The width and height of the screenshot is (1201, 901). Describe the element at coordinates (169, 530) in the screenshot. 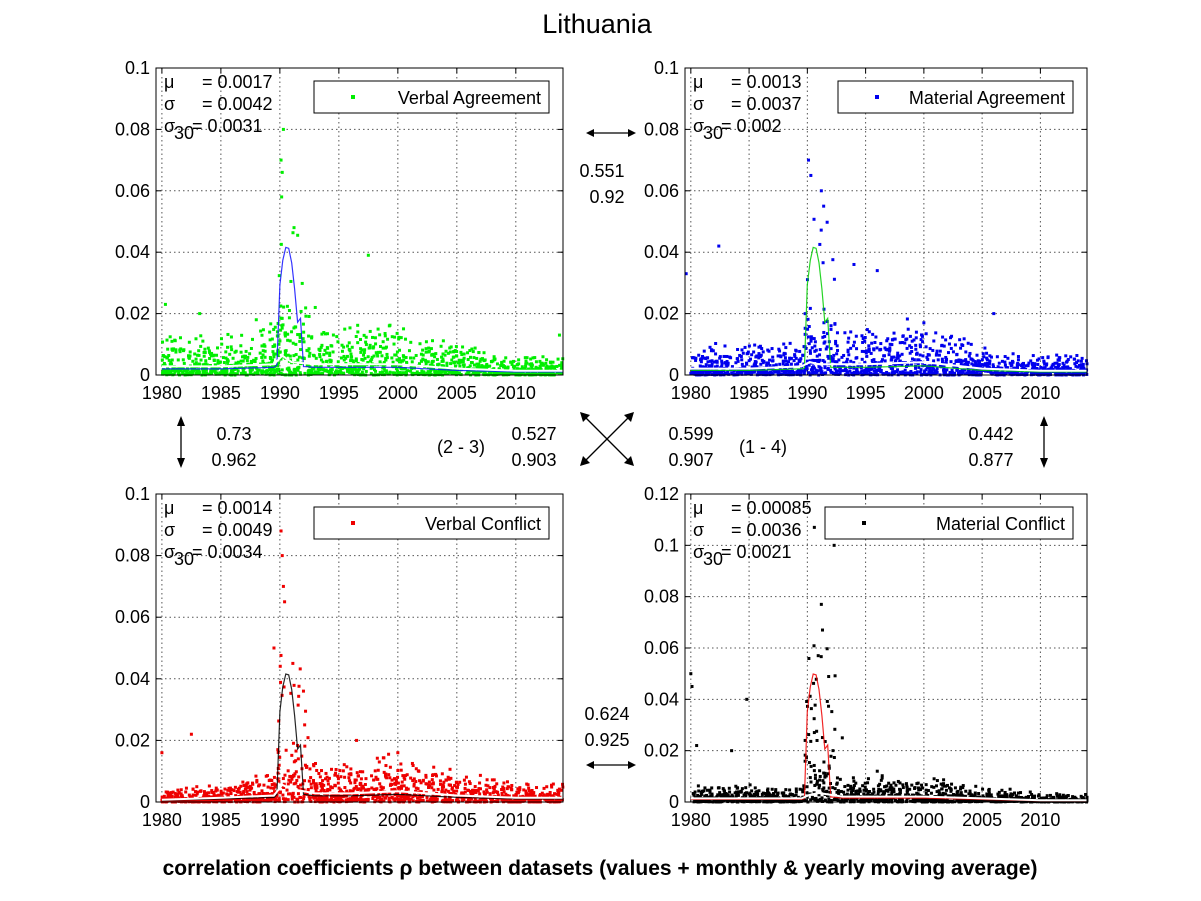

I see `stat-sigma-symbol: σ` at that location.